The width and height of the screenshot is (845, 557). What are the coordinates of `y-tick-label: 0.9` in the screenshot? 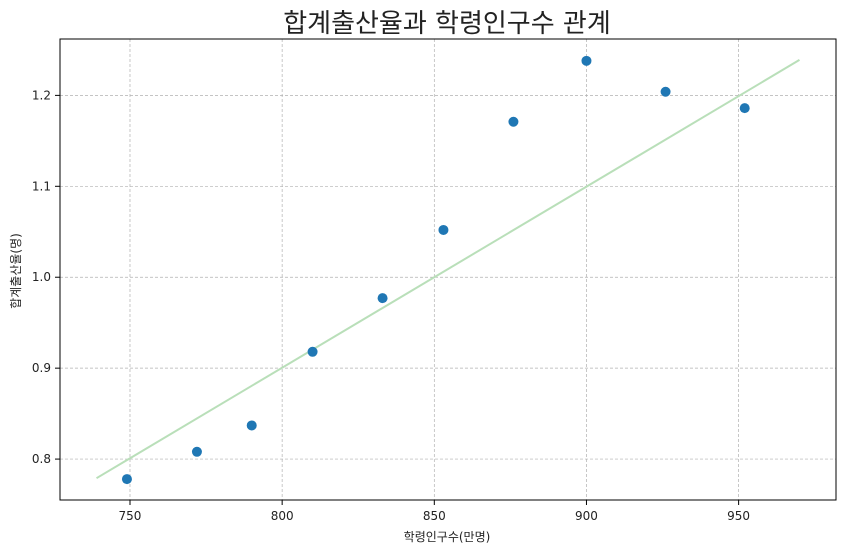 It's located at (41, 368).